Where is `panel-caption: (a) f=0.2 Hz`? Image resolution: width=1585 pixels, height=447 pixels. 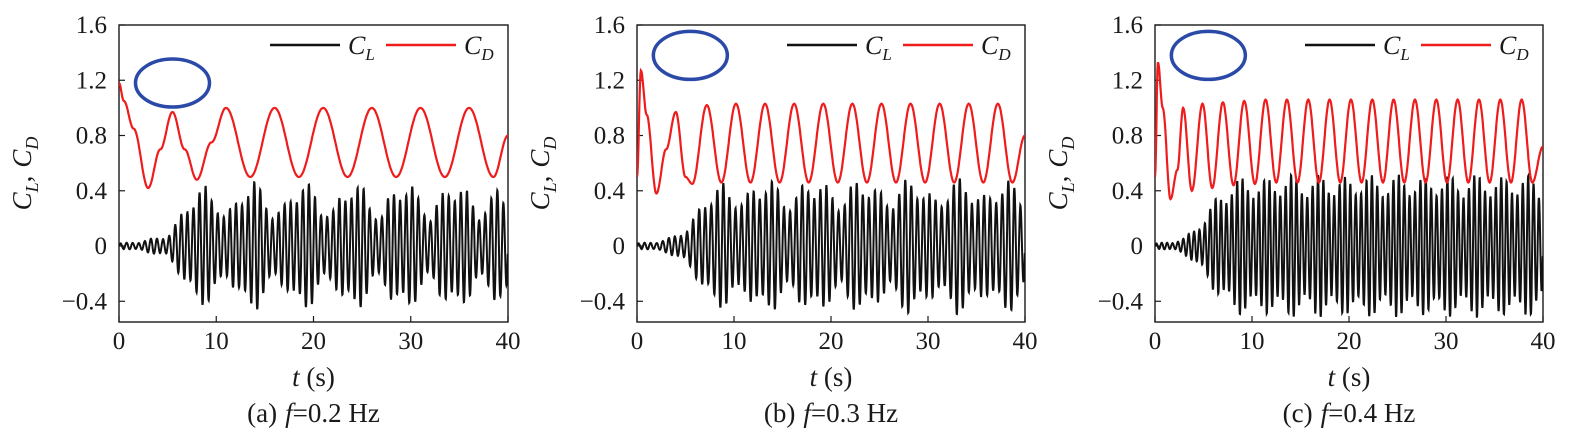 panel-caption: (a) f=0.2 Hz is located at coordinates (313, 413).